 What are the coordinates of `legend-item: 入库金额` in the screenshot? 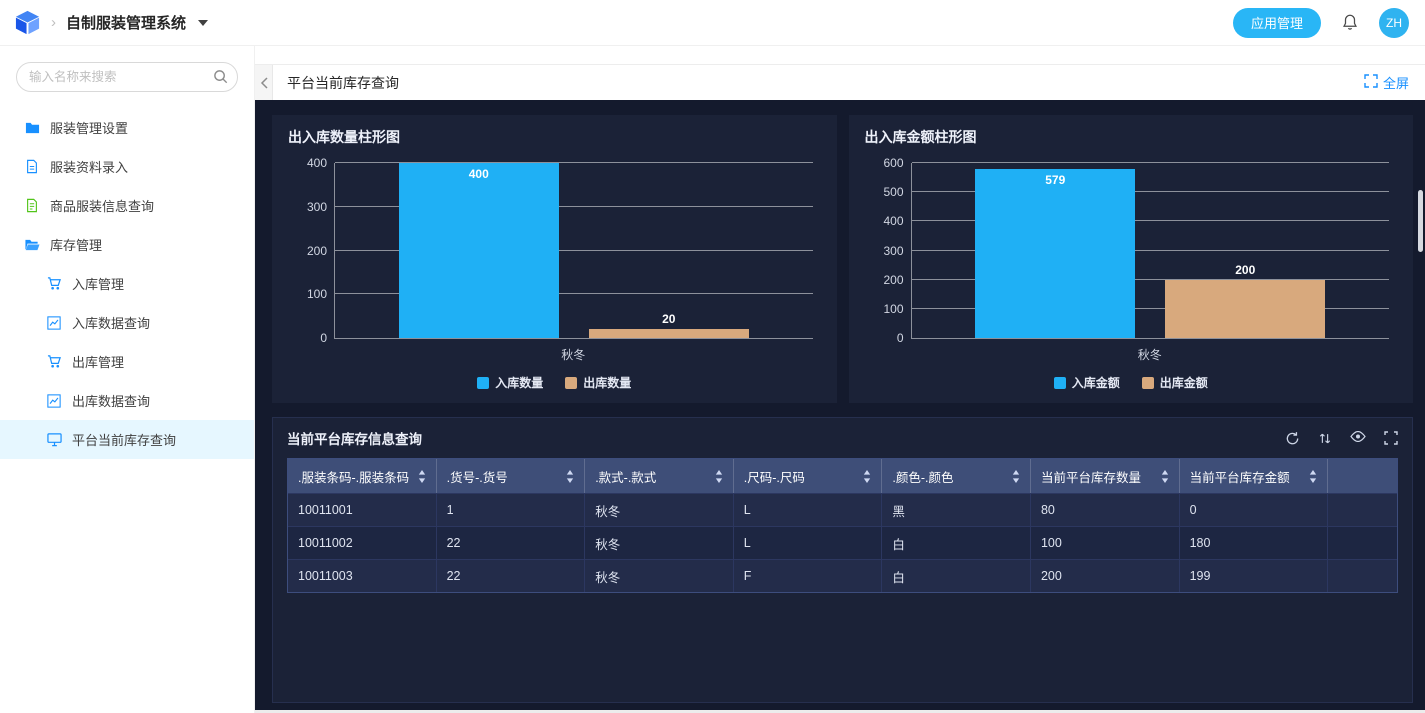 It's located at (1086, 382).